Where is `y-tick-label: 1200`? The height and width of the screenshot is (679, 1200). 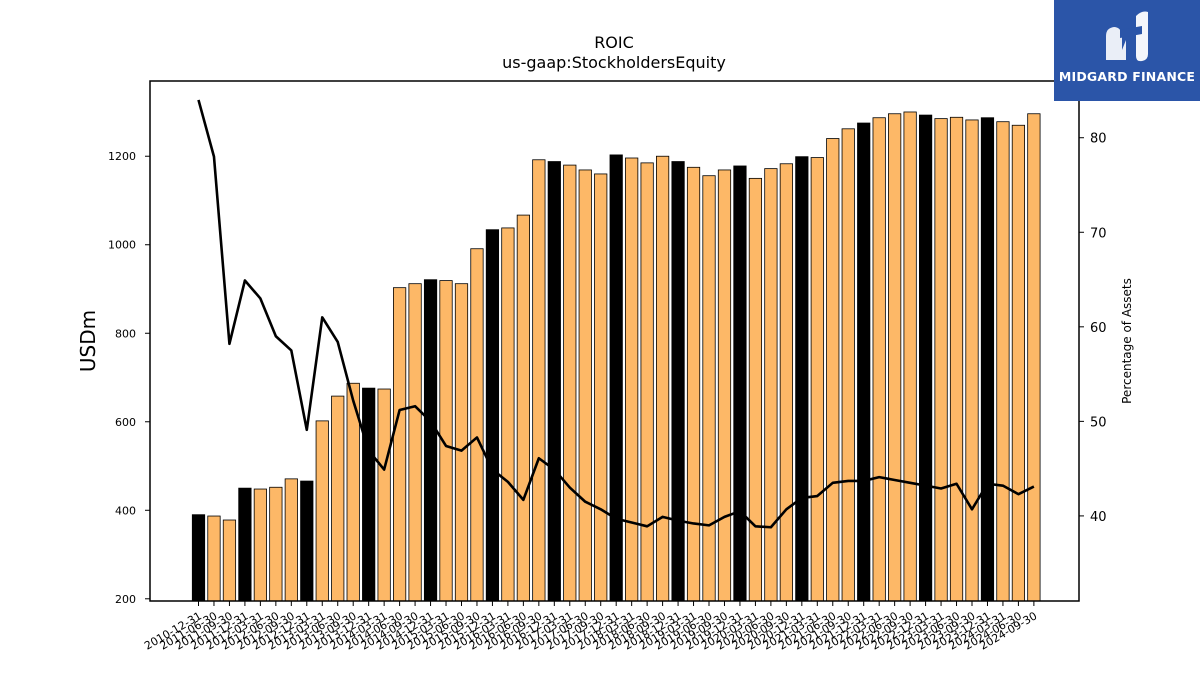 y-tick-label: 1200 is located at coordinates (122, 156).